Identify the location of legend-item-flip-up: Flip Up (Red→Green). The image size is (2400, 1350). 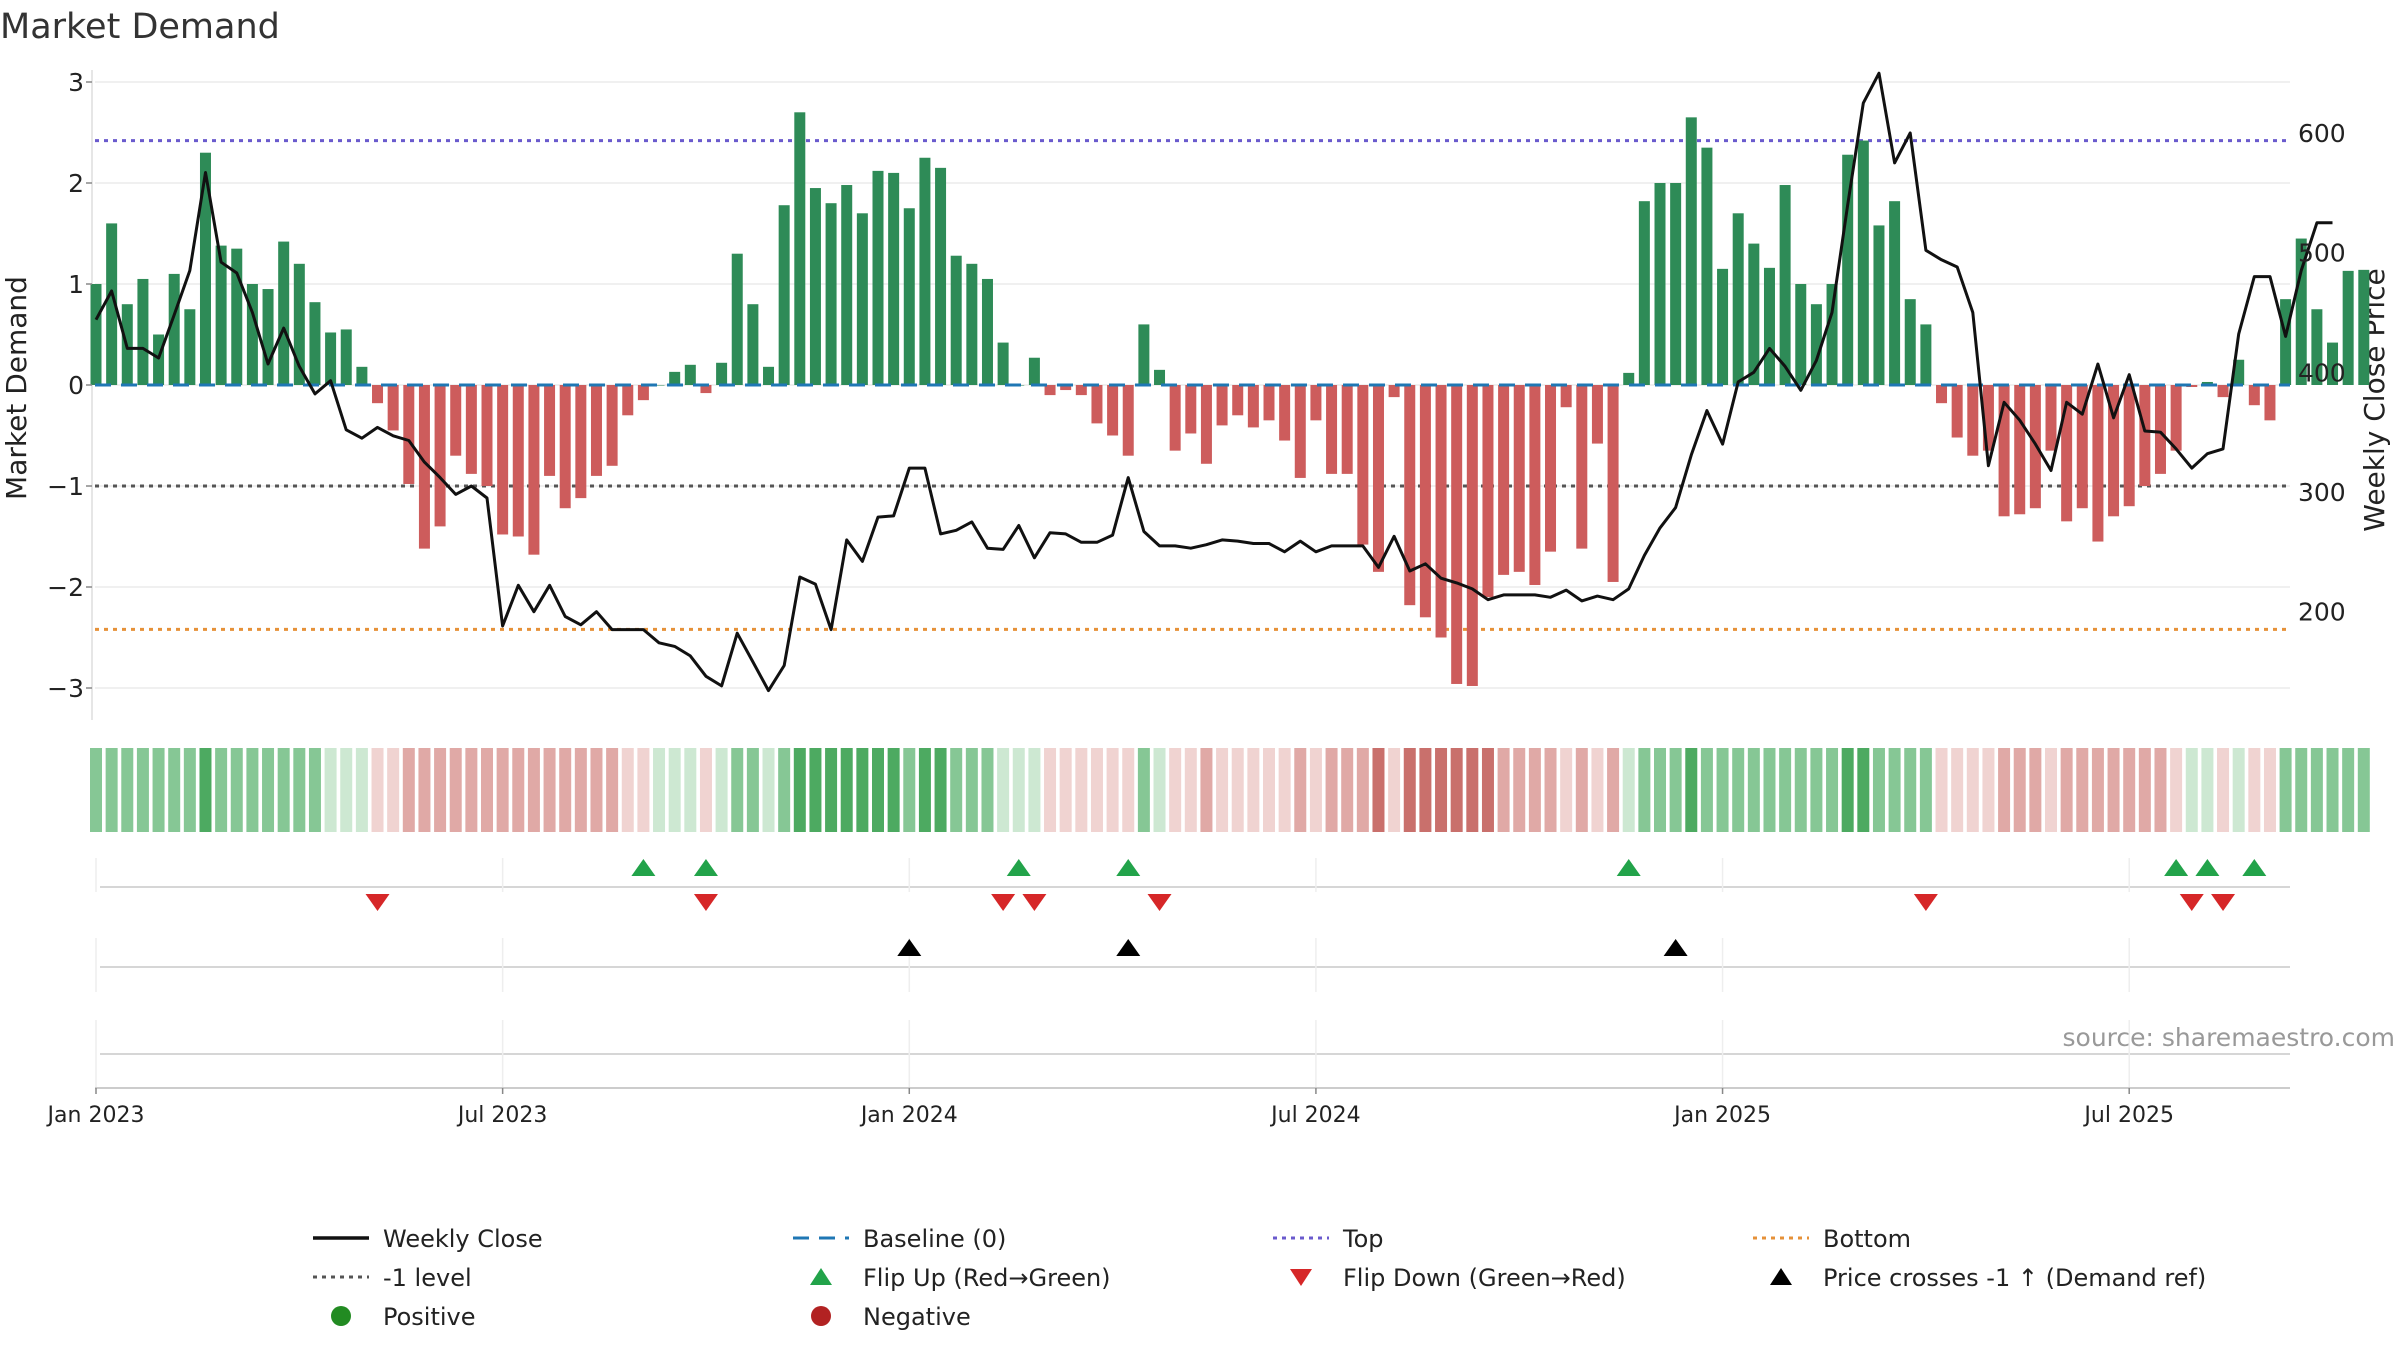
(960, 1278).